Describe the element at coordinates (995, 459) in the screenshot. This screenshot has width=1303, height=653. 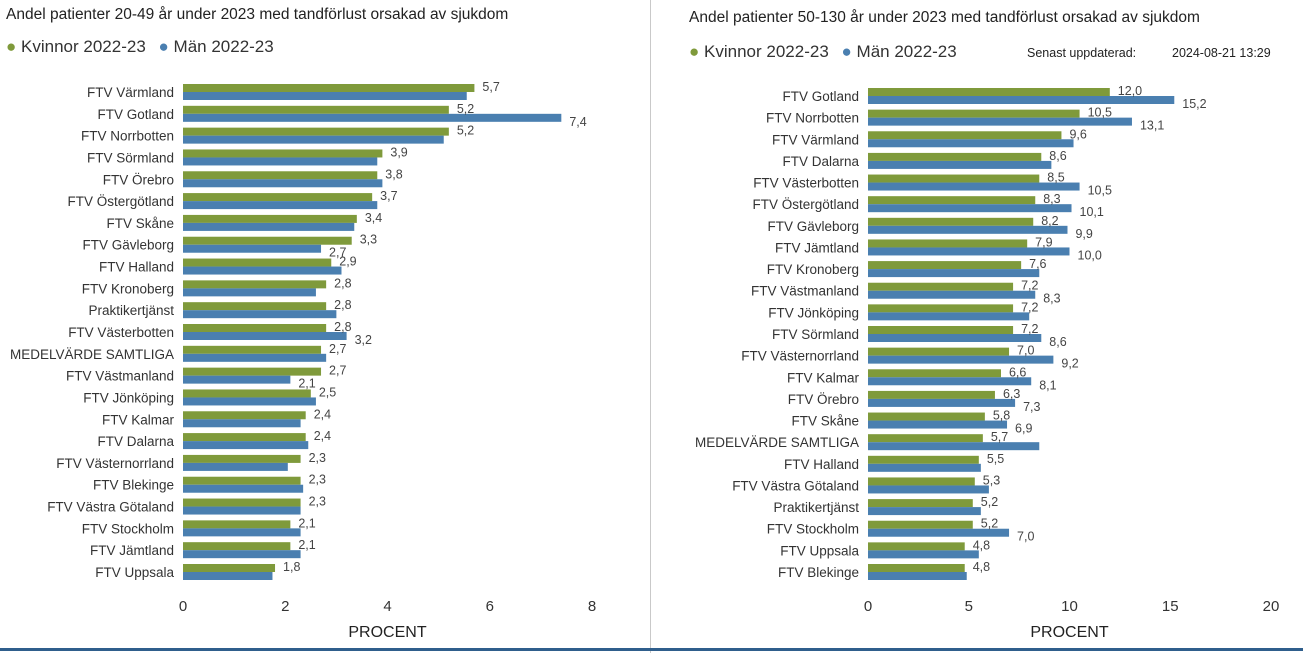
I see `data-label-women: 5,5` at that location.